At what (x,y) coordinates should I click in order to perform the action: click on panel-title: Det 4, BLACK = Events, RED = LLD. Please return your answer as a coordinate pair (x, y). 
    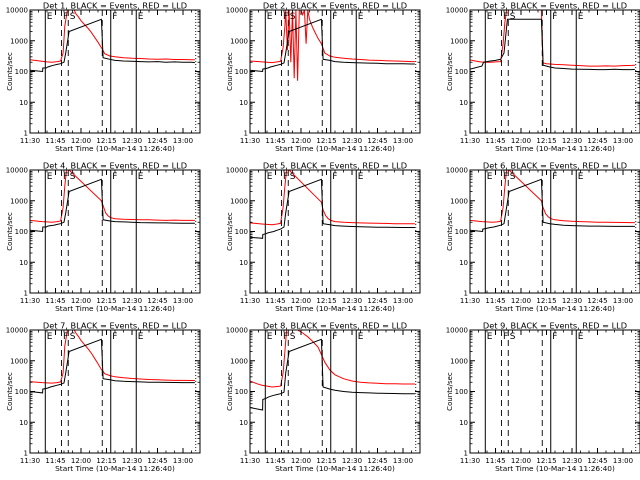
    Looking at the image, I should click on (115, 166).